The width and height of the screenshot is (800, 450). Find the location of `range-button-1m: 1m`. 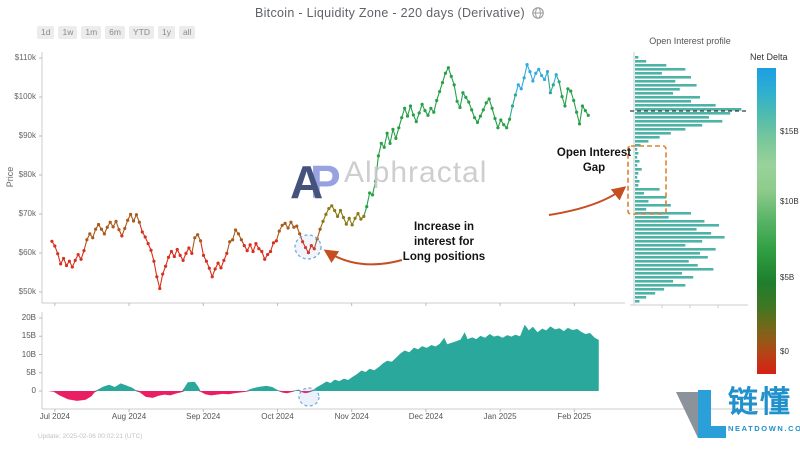

range-button-1m: 1m is located at coordinates (91, 32).